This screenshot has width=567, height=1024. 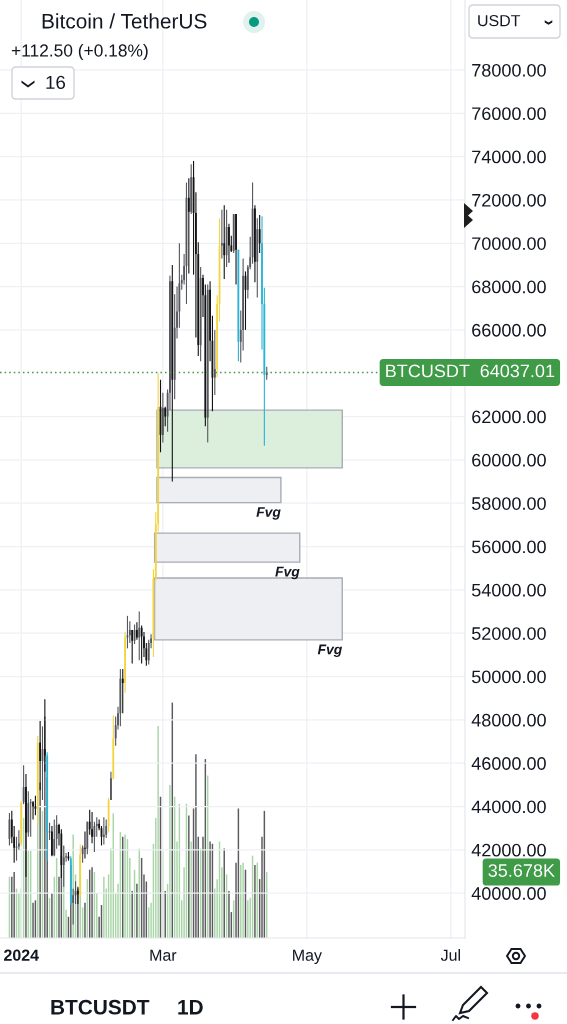 I want to click on y-tick-label: 56000.00, so click(x=508, y=547).